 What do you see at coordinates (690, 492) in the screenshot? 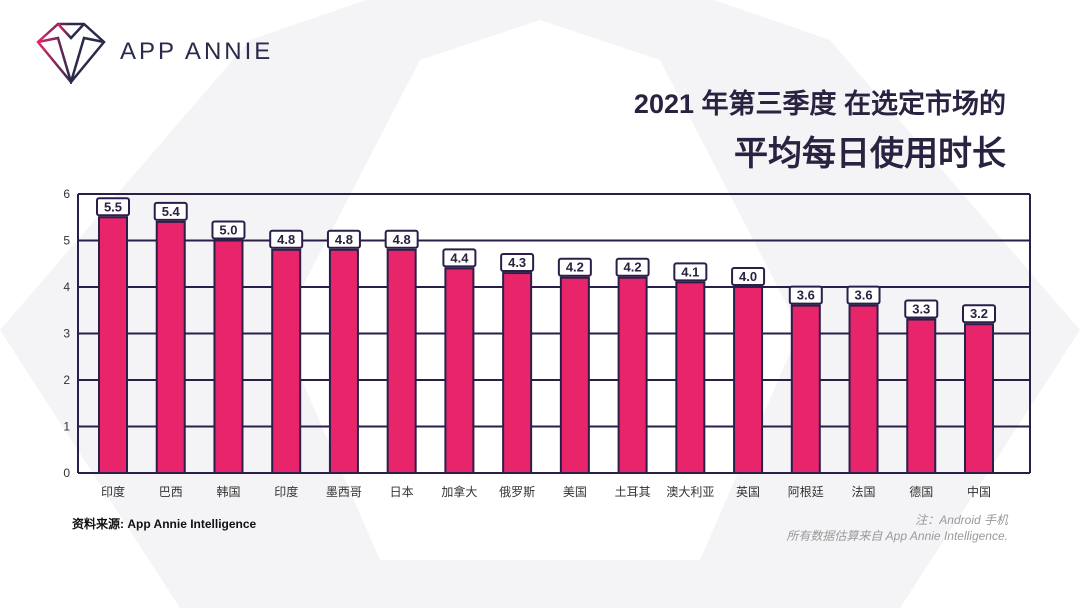
I see `x-tick-label: 澳大利亚` at bounding box center [690, 492].